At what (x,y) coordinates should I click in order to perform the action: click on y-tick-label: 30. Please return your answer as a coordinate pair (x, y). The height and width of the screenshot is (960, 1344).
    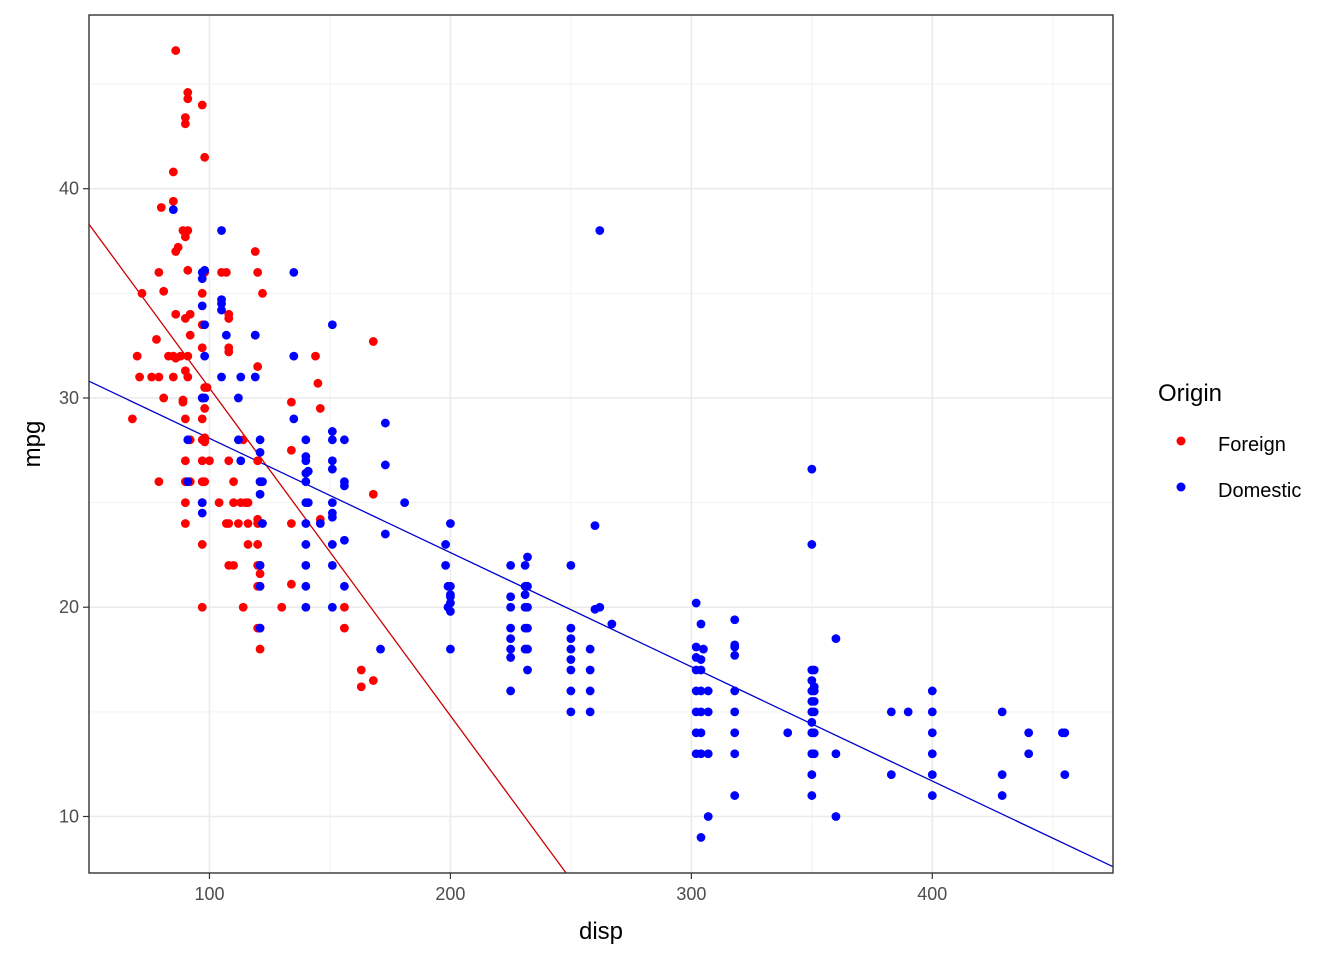
    Looking at the image, I should click on (69, 398).